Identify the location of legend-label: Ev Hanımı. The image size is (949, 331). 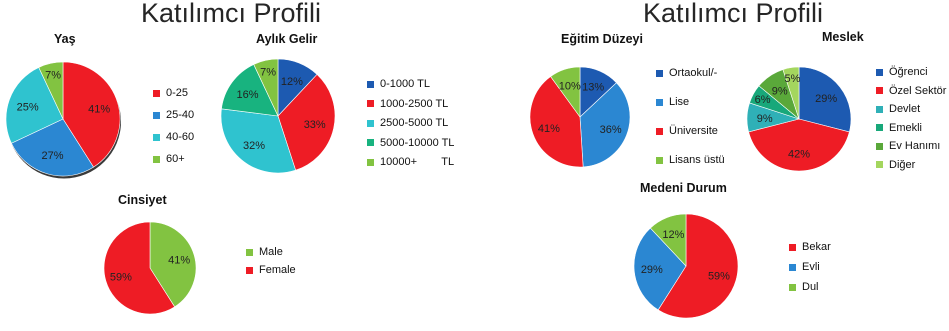
(915, 146).